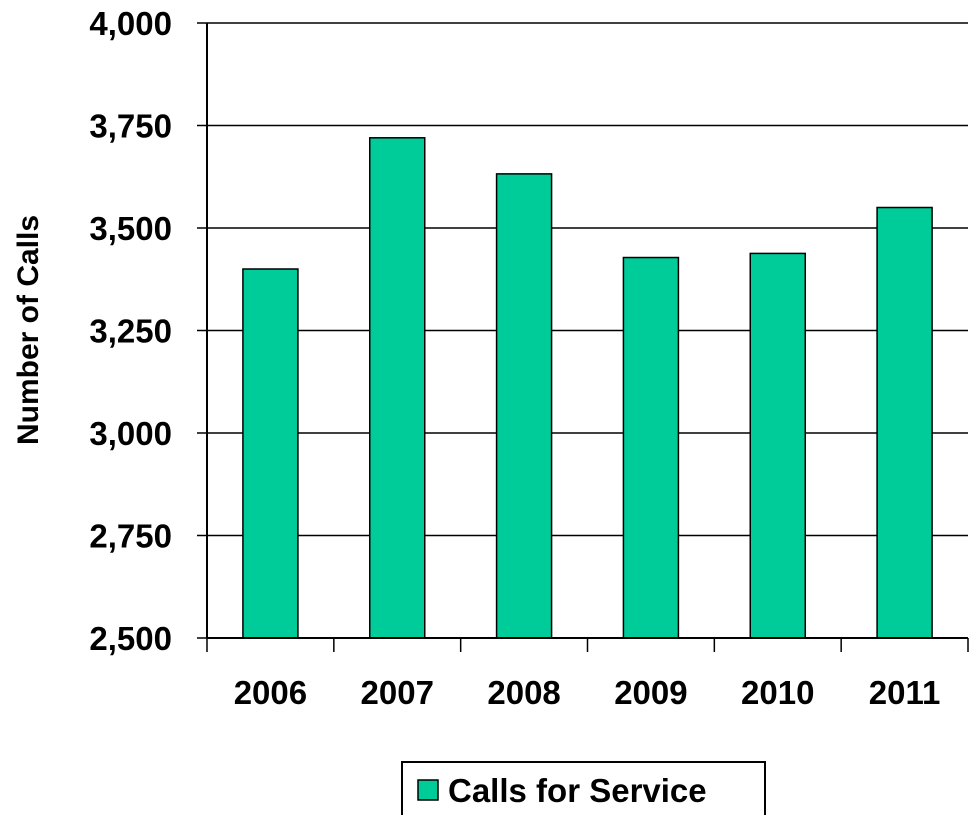 This screenshot has height=815, width=971. I want to click on bar-2006, so click(270, 453).